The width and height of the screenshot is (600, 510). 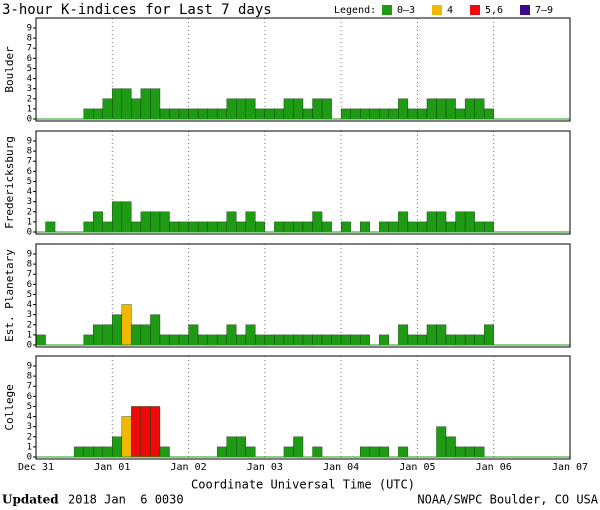 I want to click on source: NOAA/SWPC Boulder, CO USA, so click(x=507, y=500).